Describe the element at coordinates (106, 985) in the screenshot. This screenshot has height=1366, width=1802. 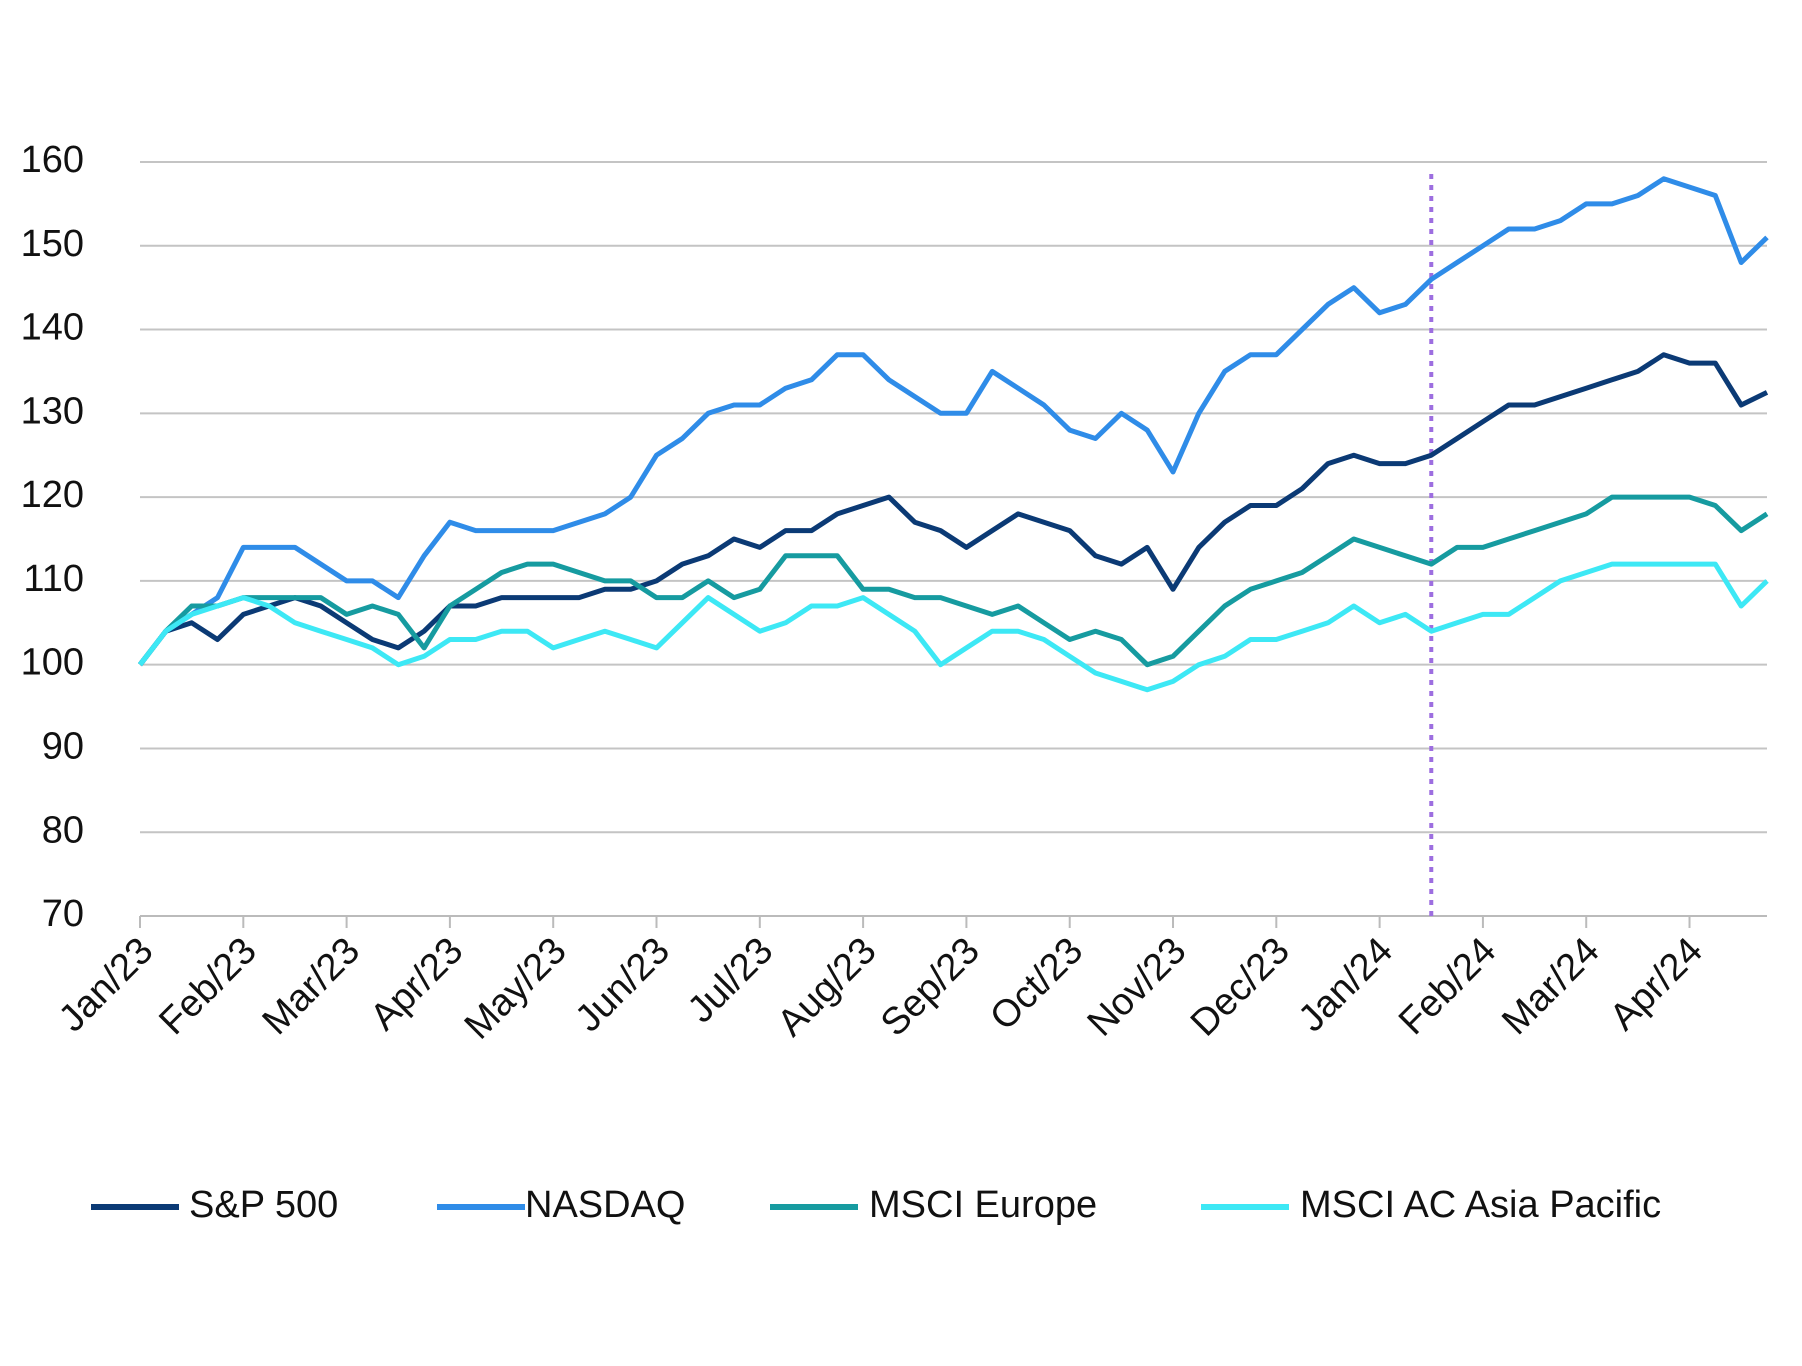
I see `x-tick-label: Jan/23` at that location.